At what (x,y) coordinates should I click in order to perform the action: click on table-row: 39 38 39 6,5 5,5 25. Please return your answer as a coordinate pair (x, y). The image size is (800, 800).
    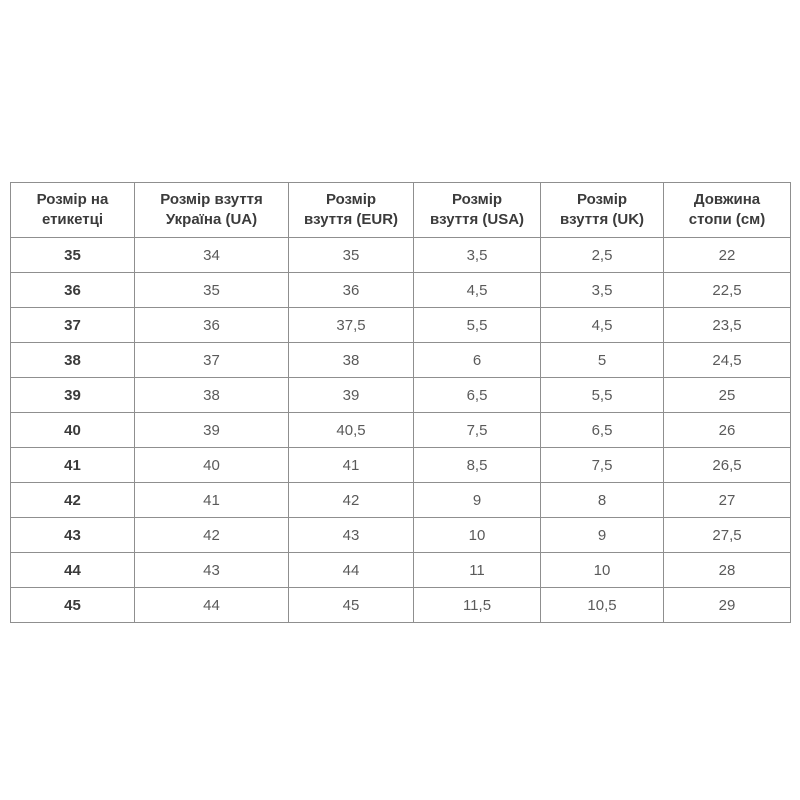
    Looking at the image, I should click on (400, 395).